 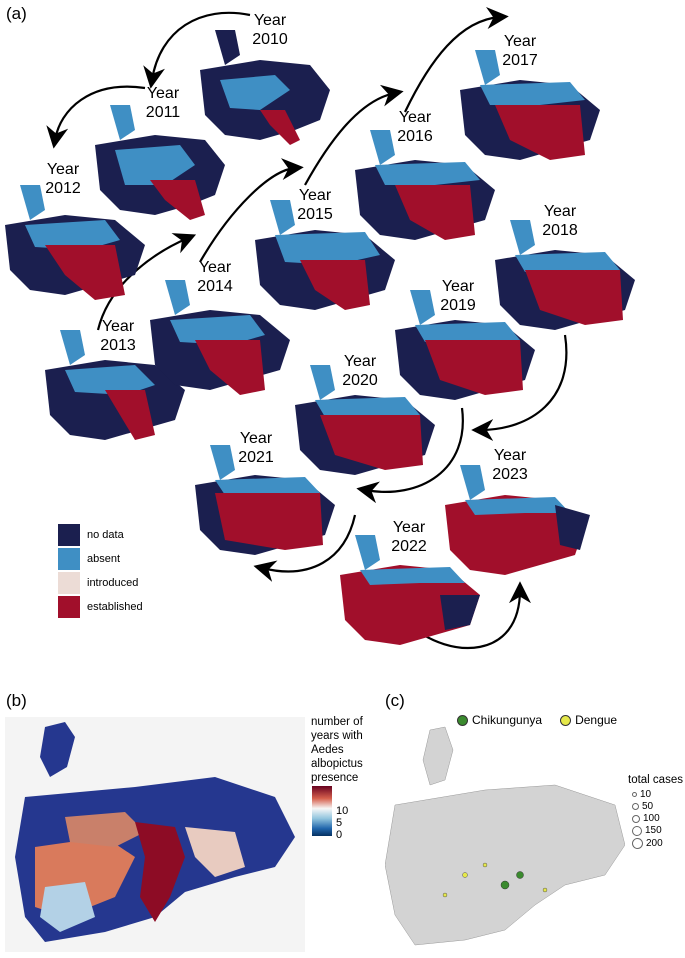 What do you see at coordinates (642, 806) in the screenshot?
I see `size-legend-50: 50` at bounding box center [642, 806].